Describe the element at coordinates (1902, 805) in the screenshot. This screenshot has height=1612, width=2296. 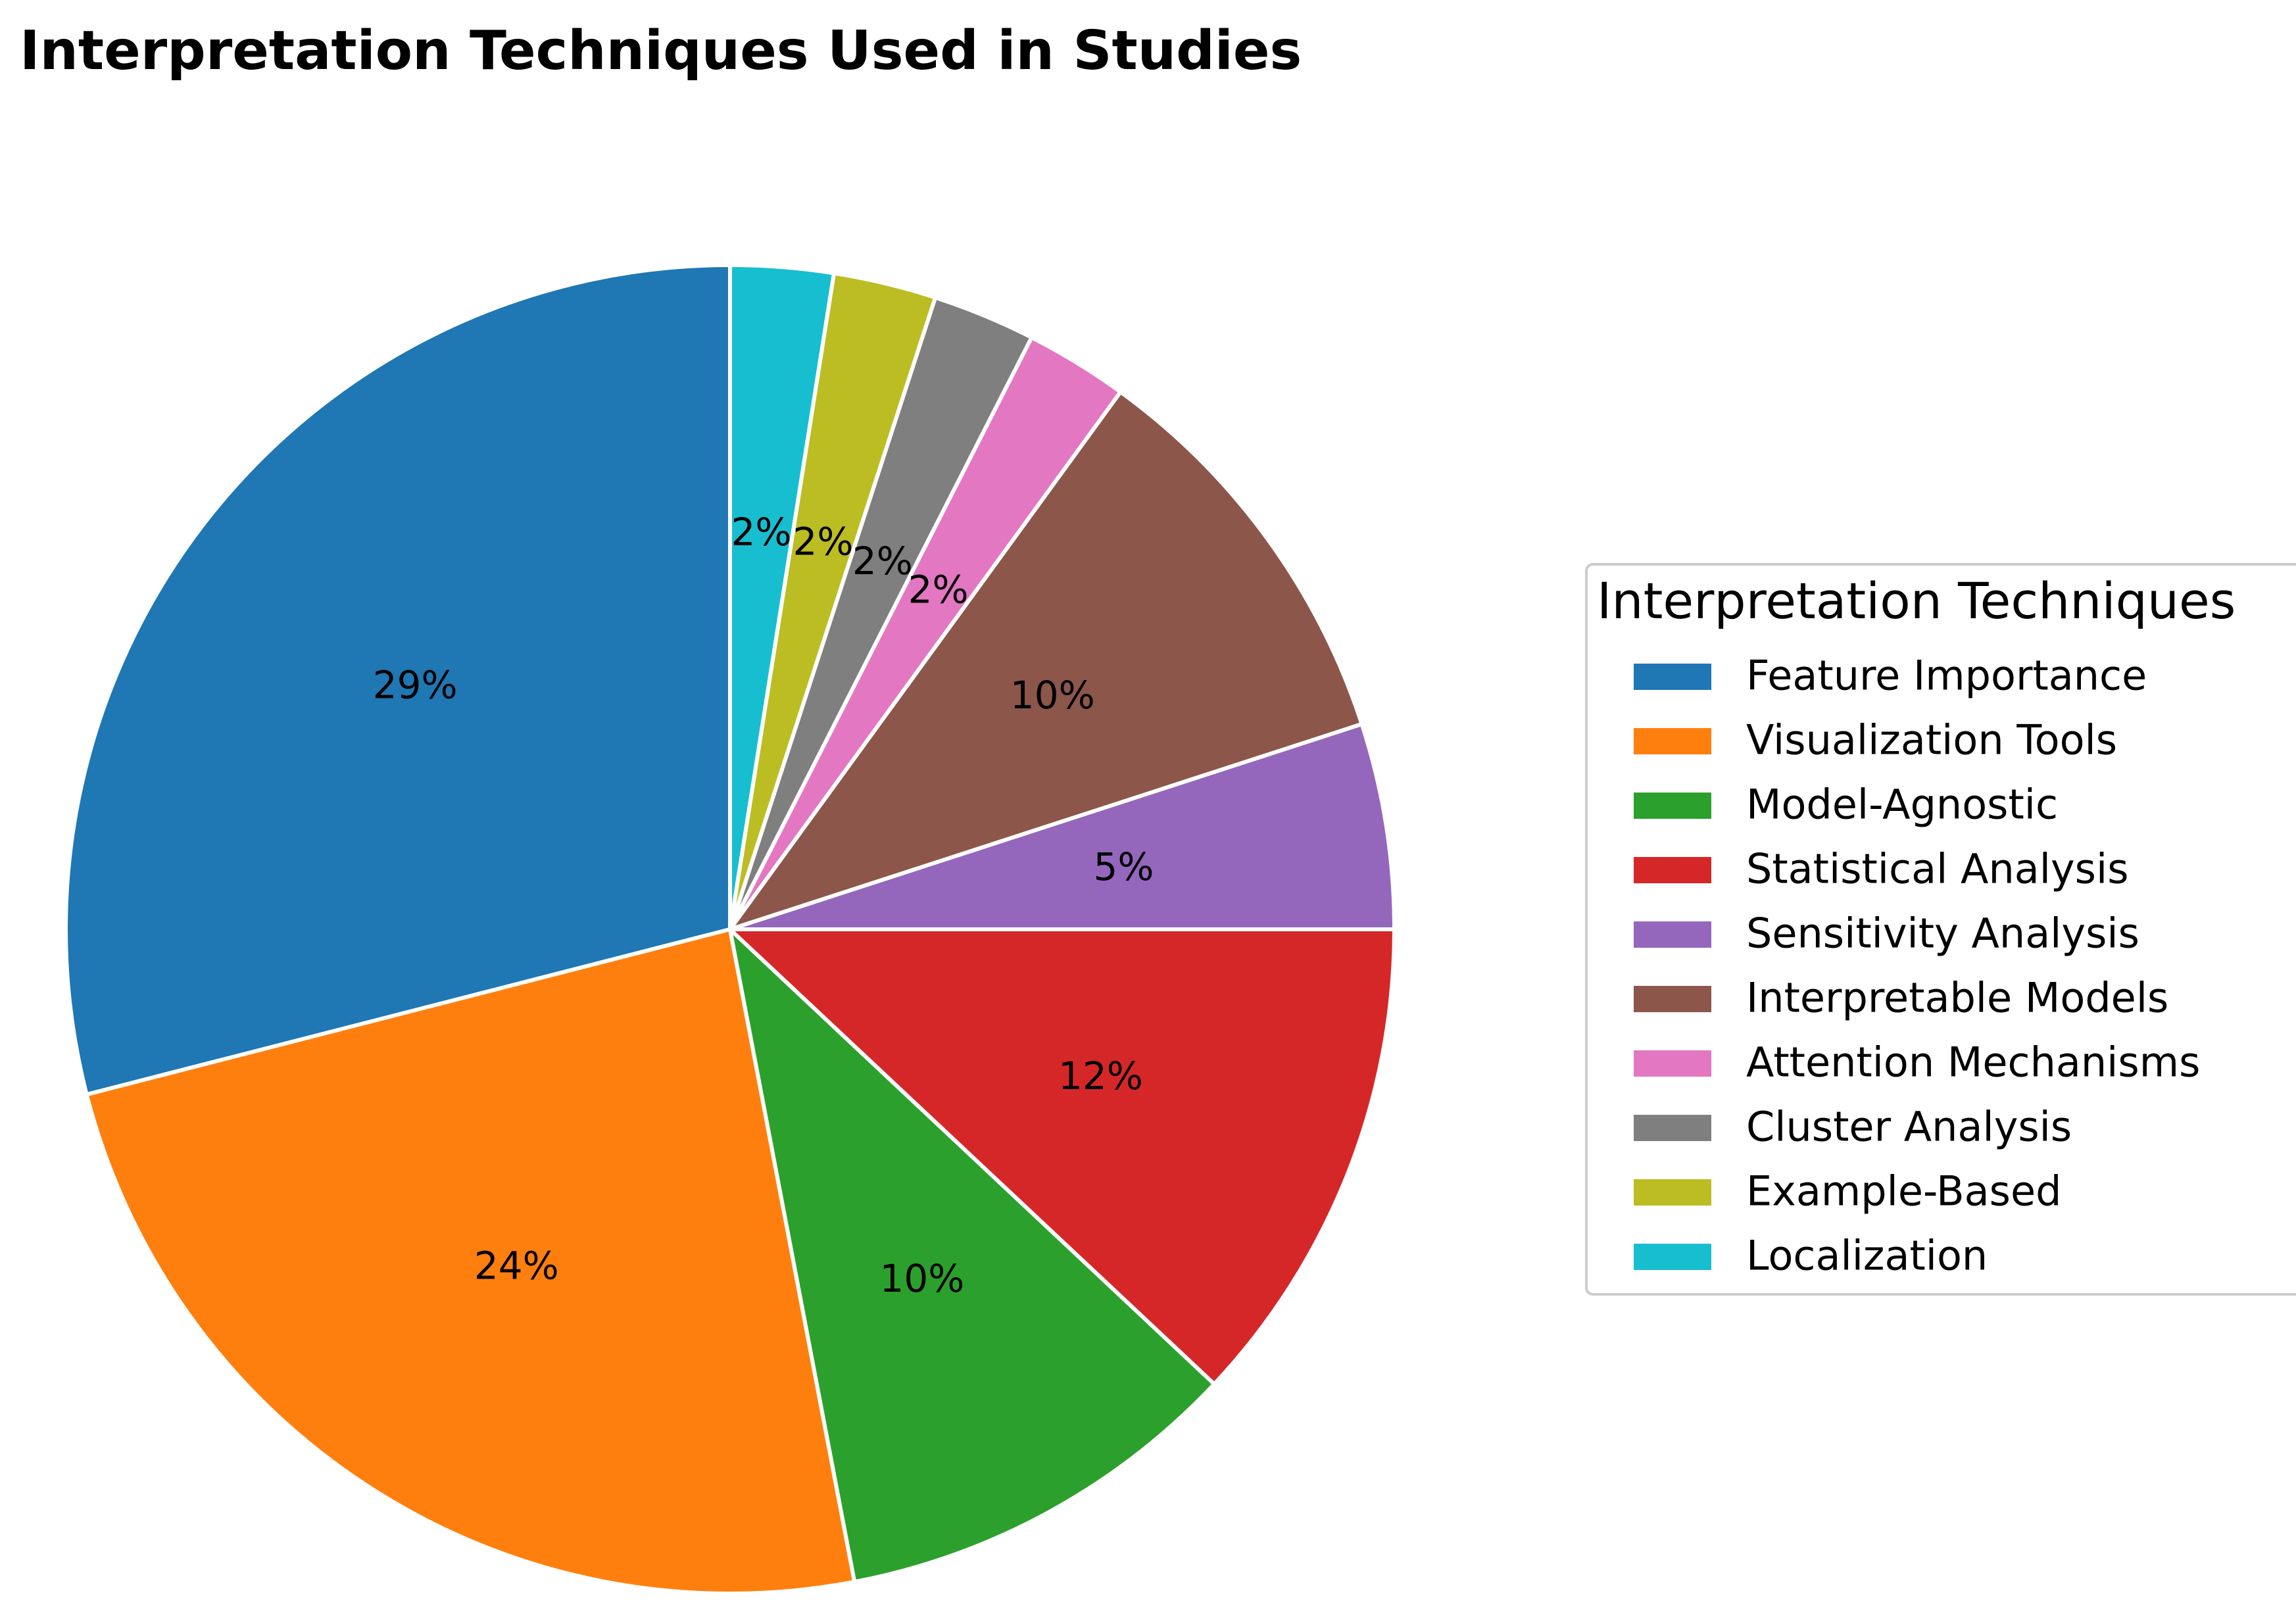
I see `legend-label-model-agnostic: Model-Agnostic` at that location.